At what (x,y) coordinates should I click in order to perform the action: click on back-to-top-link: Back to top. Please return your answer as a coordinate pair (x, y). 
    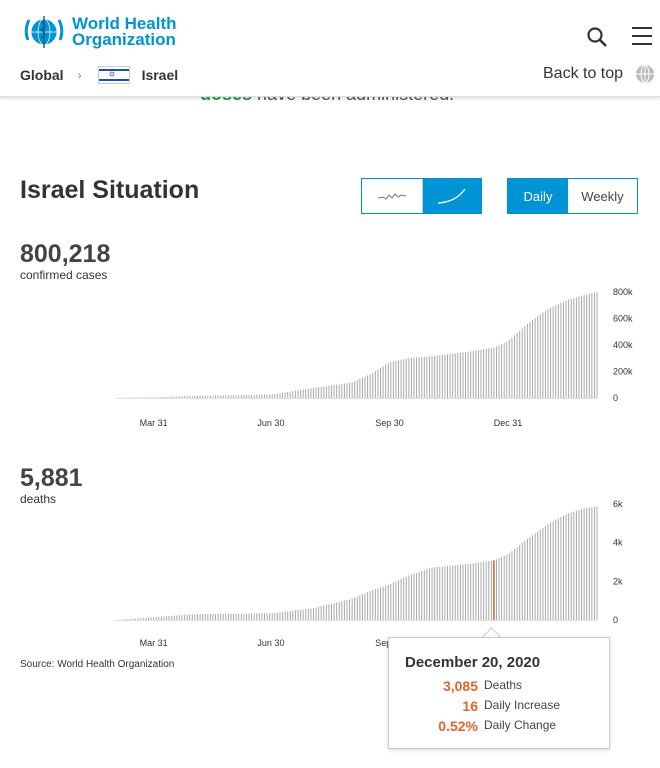
    Looking at the image, I should click on (599, 74).